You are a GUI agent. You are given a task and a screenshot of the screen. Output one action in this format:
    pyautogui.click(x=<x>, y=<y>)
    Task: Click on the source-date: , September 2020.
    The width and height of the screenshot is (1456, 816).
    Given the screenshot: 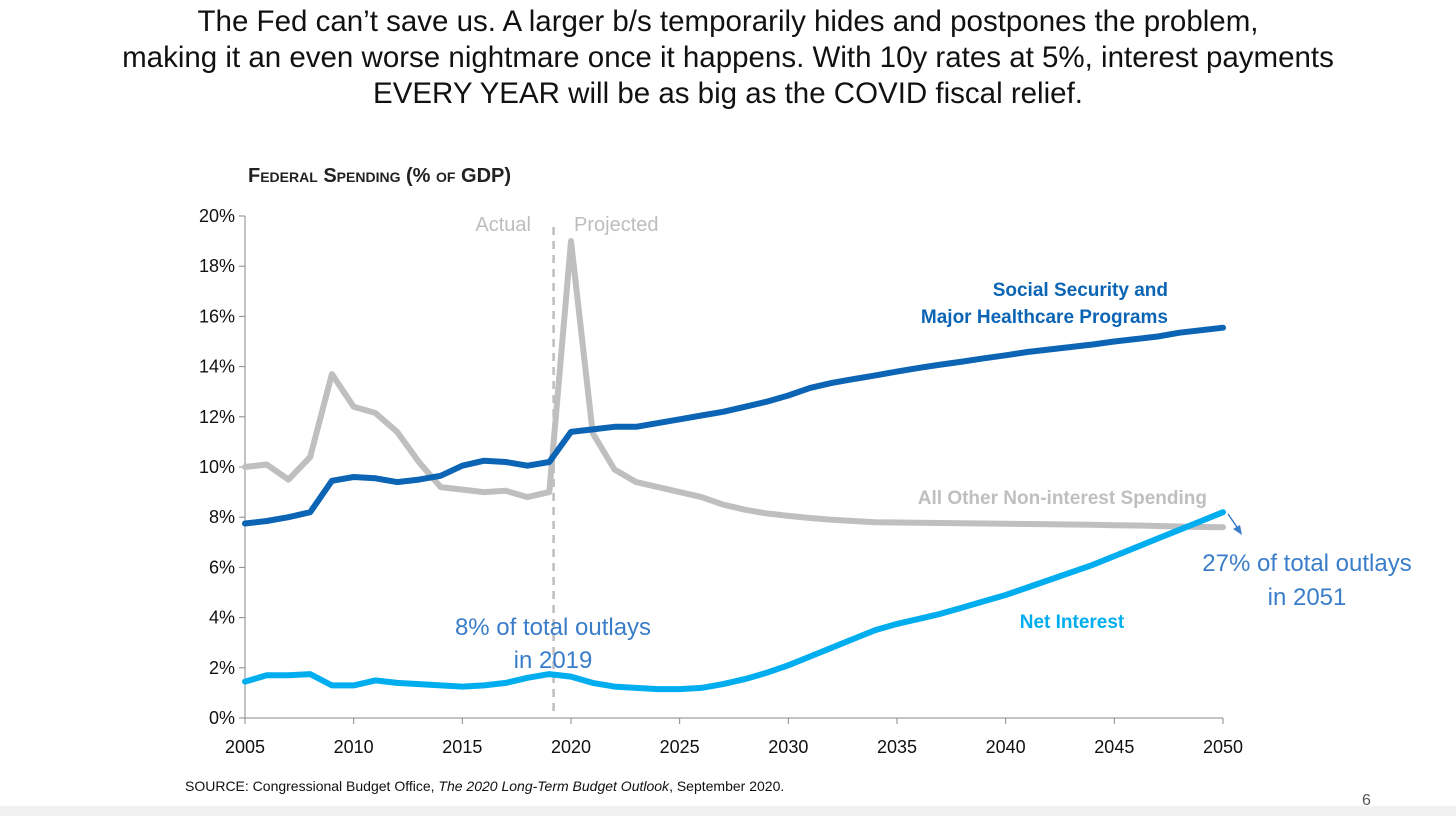 What is the action you would take?
    pyautogui.click(x=727, y=786)
    